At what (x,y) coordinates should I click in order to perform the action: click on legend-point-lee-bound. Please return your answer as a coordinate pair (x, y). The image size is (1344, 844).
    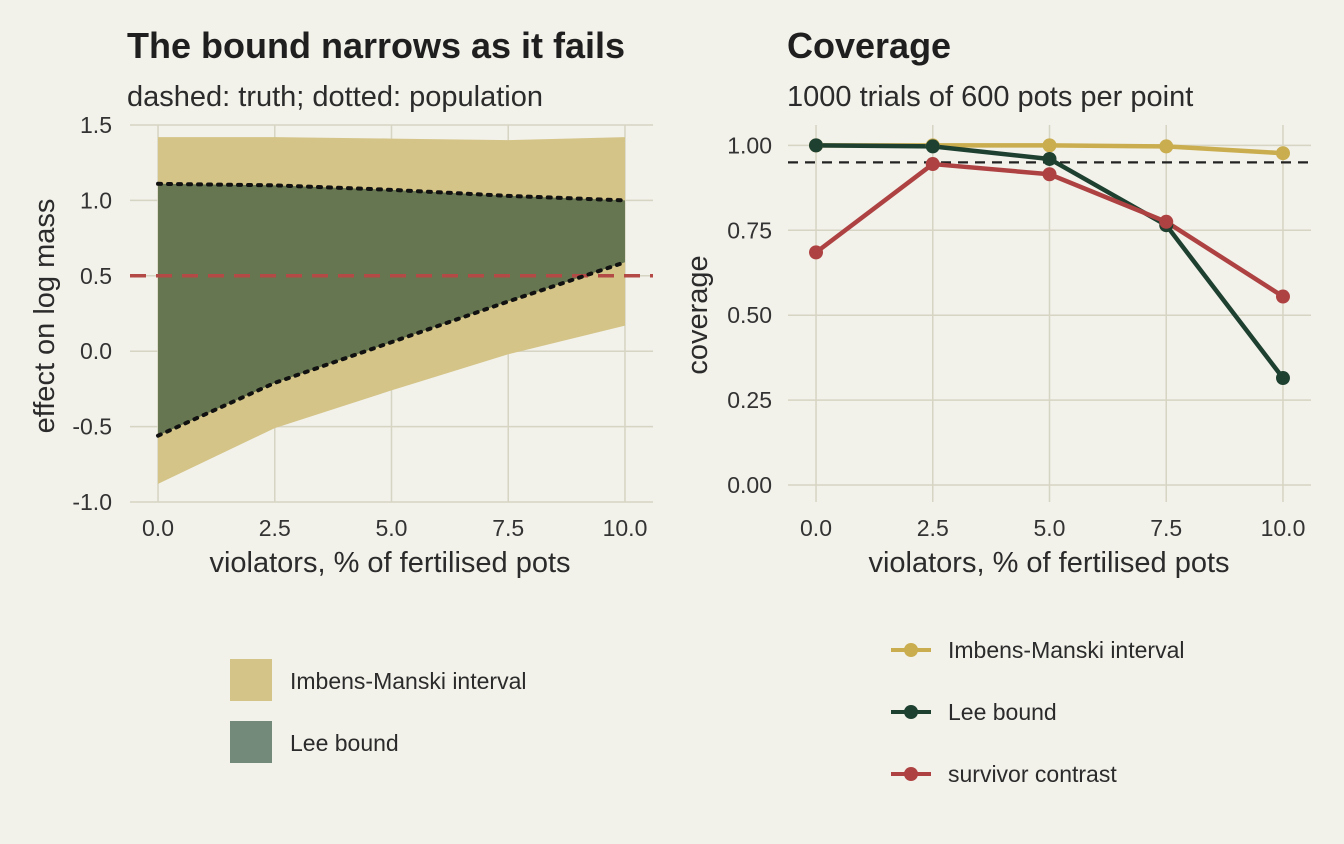
    Looking at the image, I should click on (911, 712).